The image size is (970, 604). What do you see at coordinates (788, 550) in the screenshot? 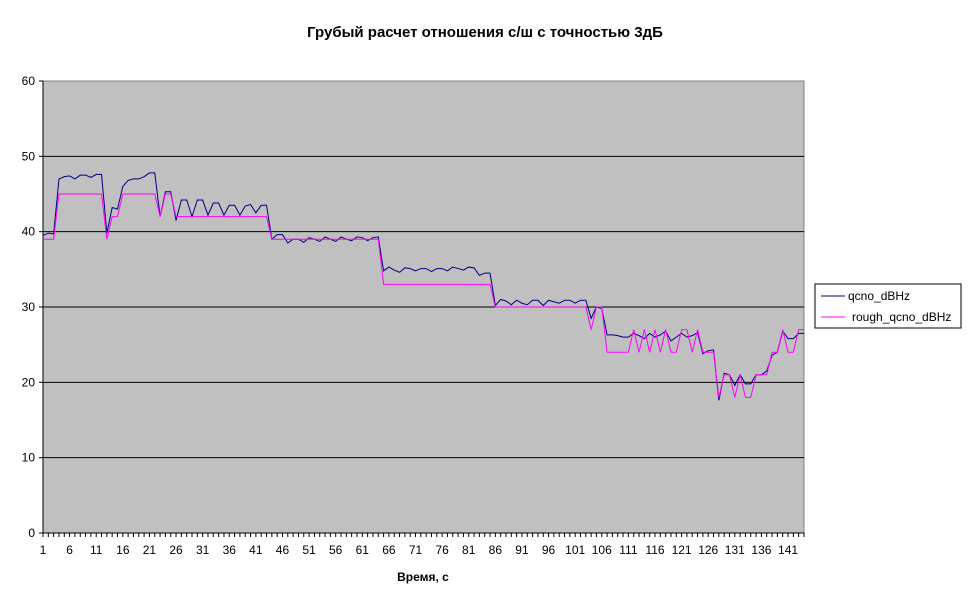
I see `x-tick-label: 141` at bounding box center [788, 550].